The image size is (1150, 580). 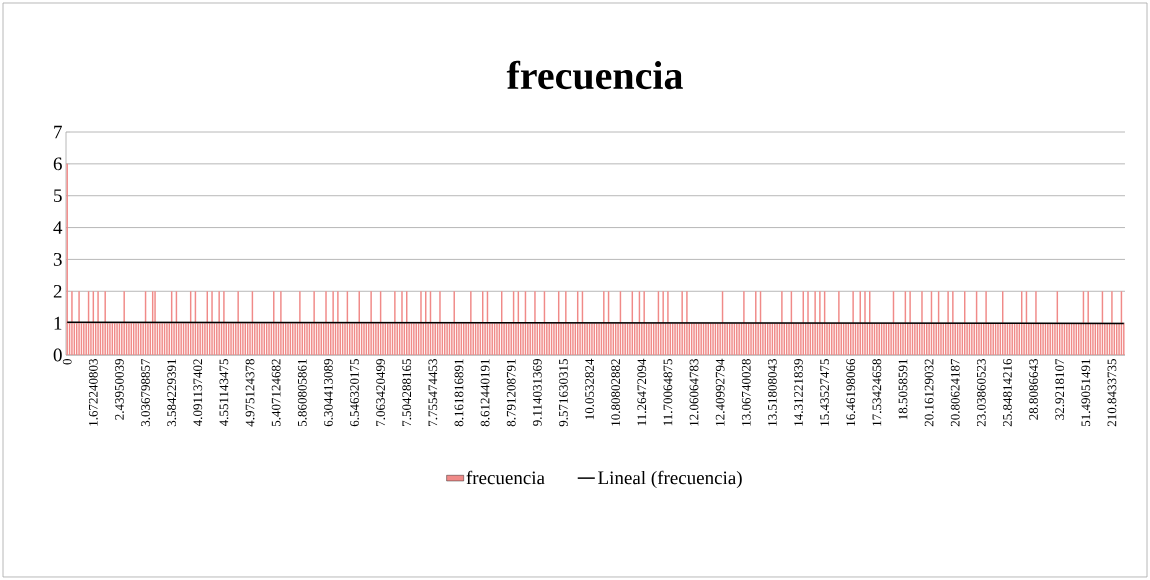 What do you see at coordinates (1033, 389) in the screenshot?
I see `x-tick-label: 28.8086643` at bounding box center [1033, 389].